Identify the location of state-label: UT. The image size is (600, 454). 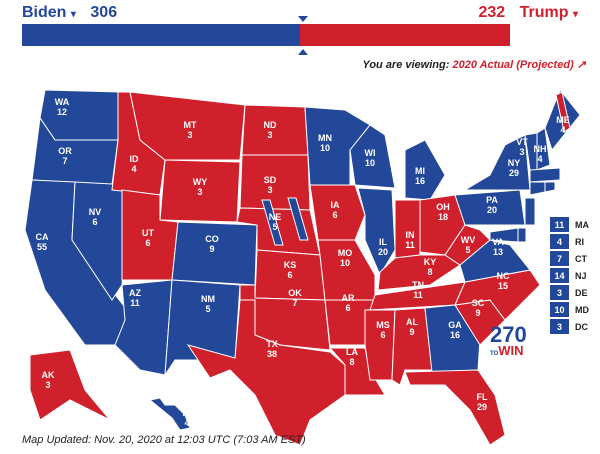
(148, 233).